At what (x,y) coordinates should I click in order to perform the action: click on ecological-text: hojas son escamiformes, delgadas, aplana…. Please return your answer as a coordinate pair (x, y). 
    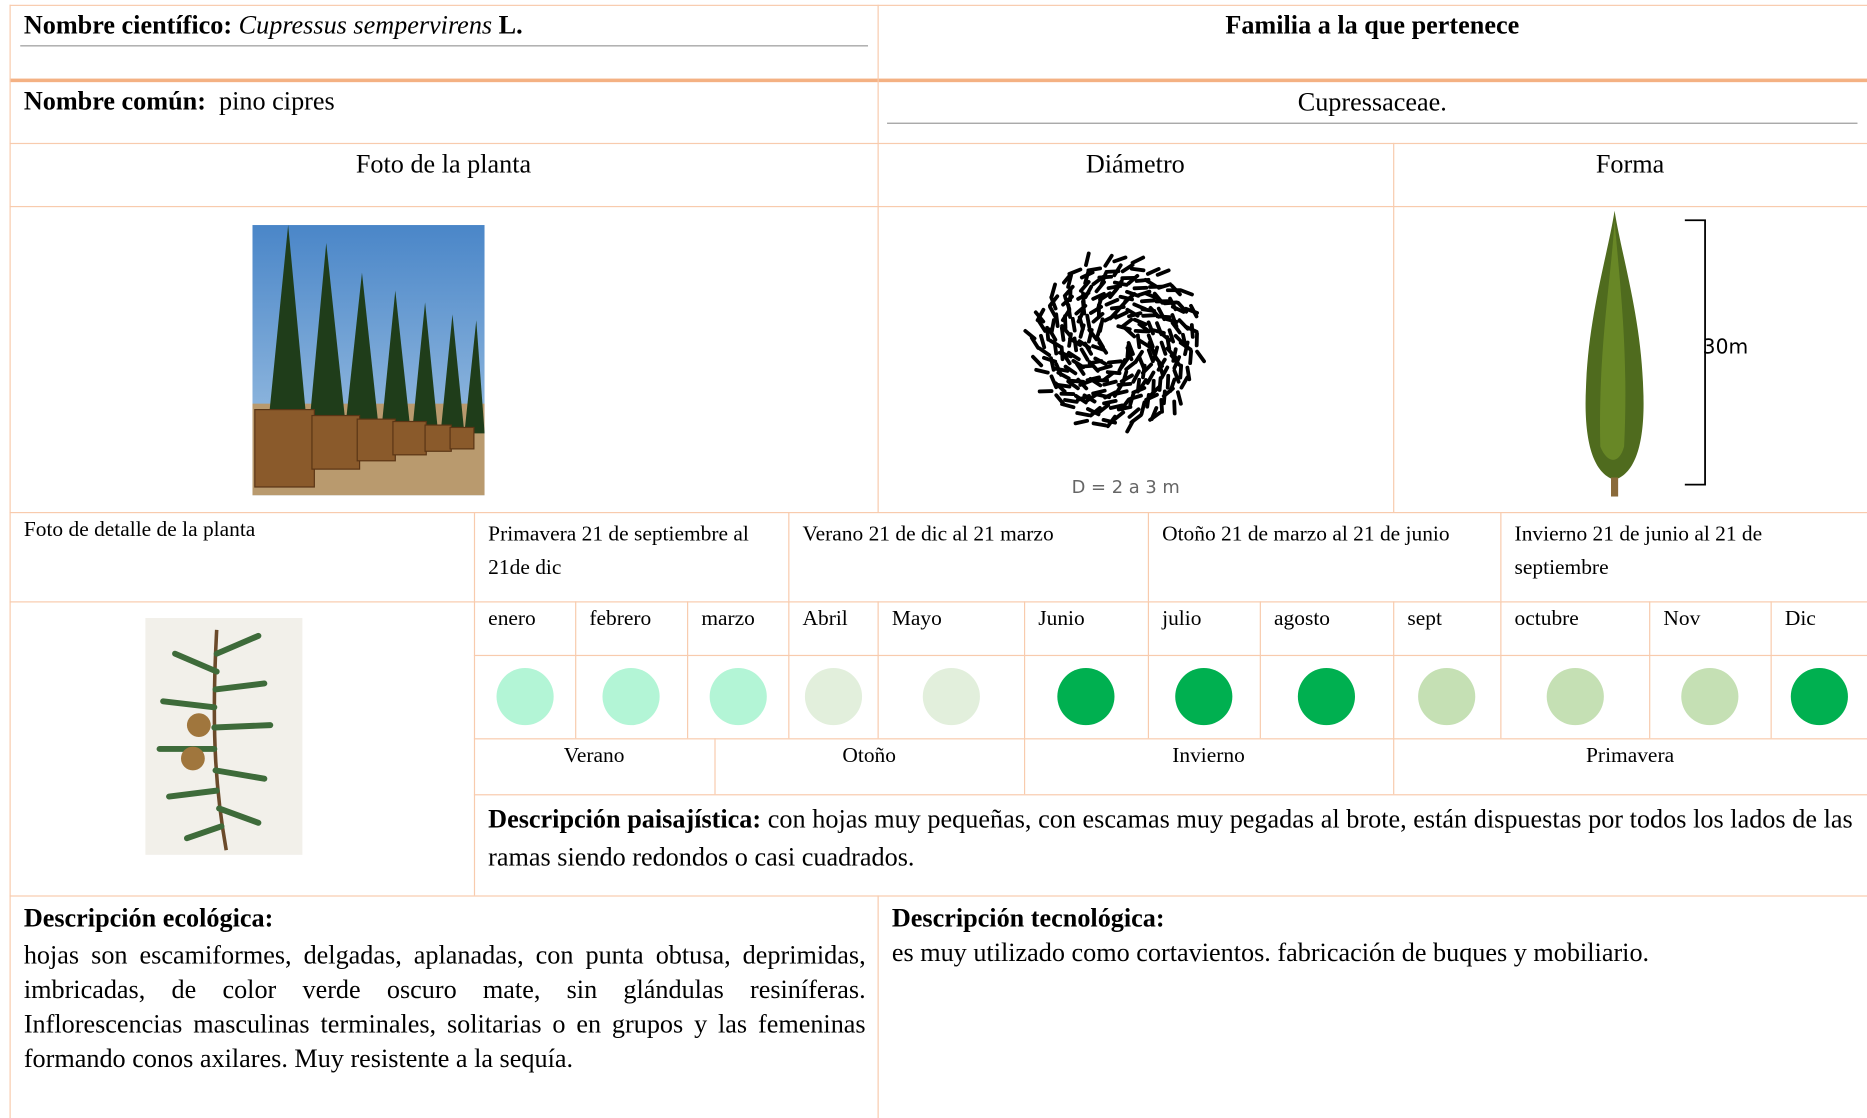
    Looking at the image, I should click on (444, 1006).